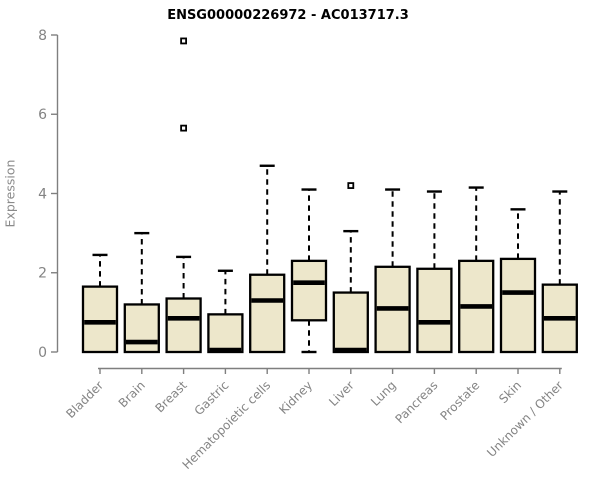  What do you see at coordinates (383, 393) in the screenshot?
I see `x-tick-label-lung: Lung` at bounding box center [383, 393].